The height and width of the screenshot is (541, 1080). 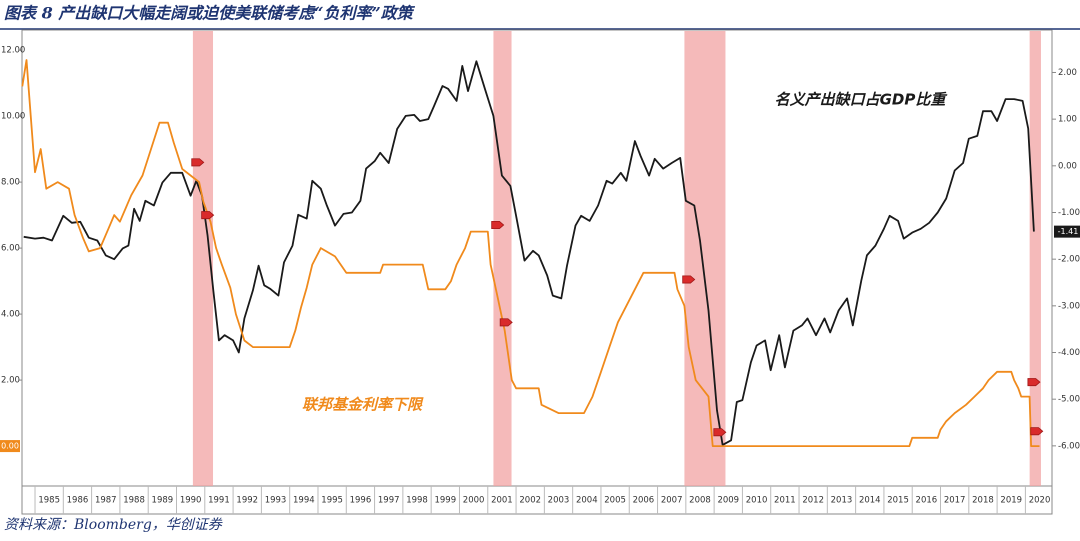 What do you see at coordinates (785, 501) in the screenshot?
I see `x-tick-label: 2011` at bounding box center [785, 501].